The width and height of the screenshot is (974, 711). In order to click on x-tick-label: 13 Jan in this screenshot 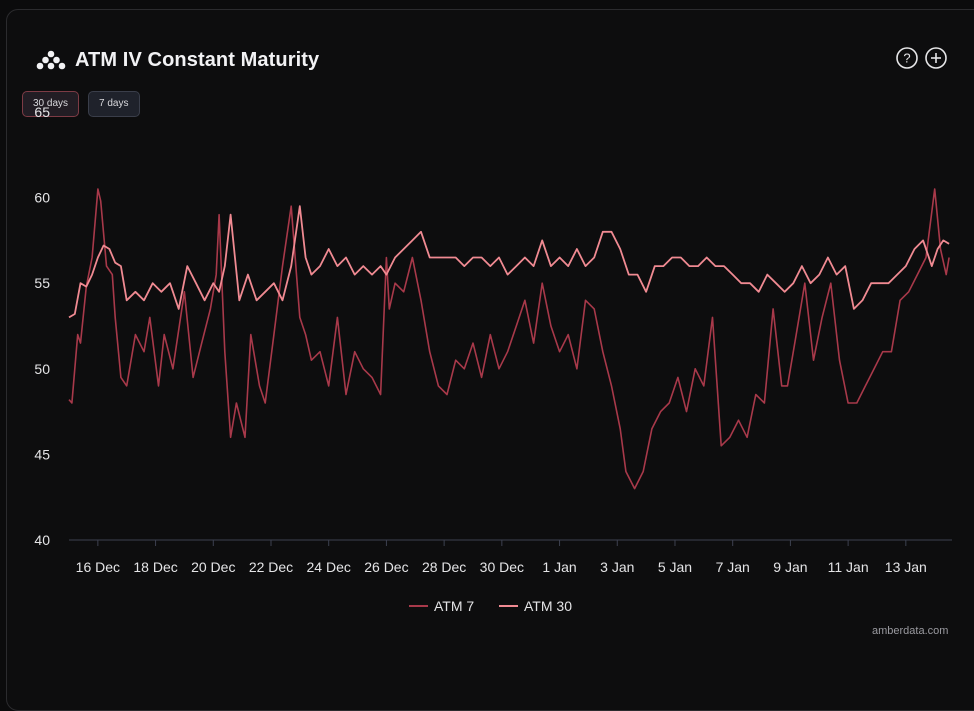, I will do `click(906, 567)`.